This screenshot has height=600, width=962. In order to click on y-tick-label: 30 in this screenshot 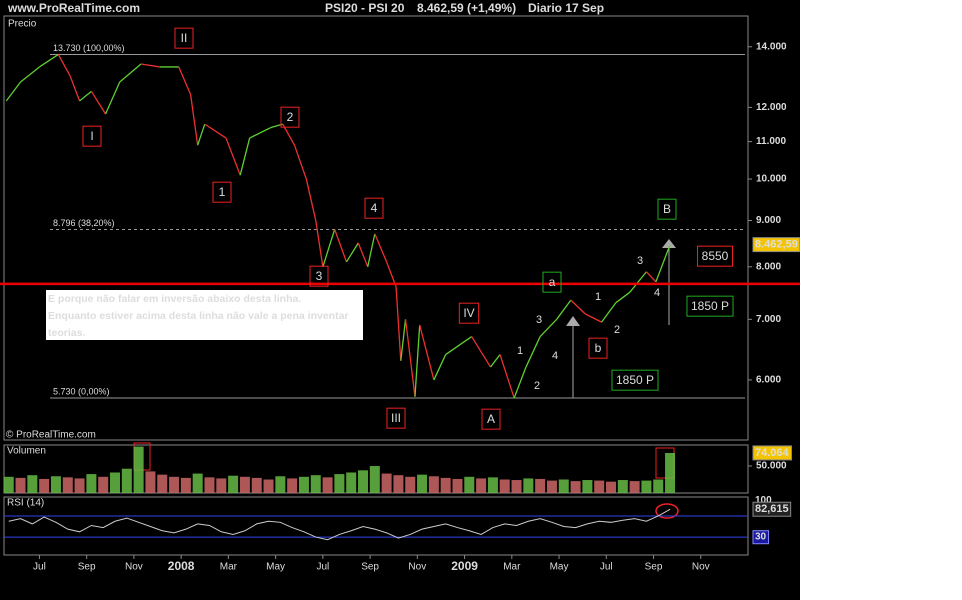, I will do `click(761, 537)`.